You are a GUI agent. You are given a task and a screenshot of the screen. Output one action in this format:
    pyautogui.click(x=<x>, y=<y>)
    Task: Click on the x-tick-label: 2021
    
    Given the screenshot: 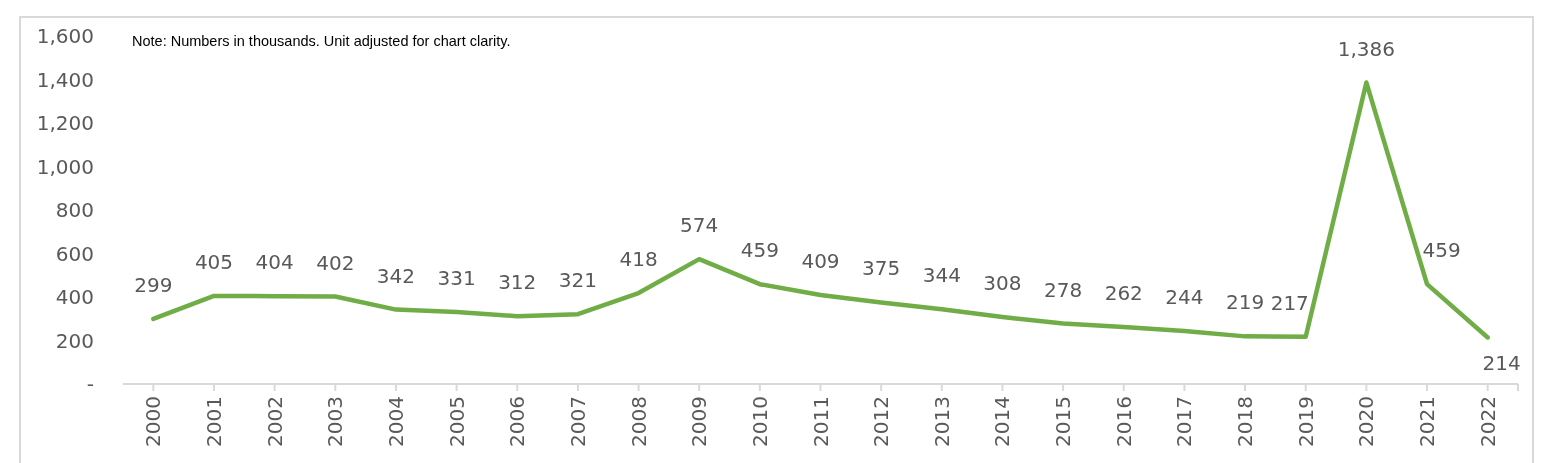 What is the action you would take?
    pyautogui.click(x=1427, y=421)
    